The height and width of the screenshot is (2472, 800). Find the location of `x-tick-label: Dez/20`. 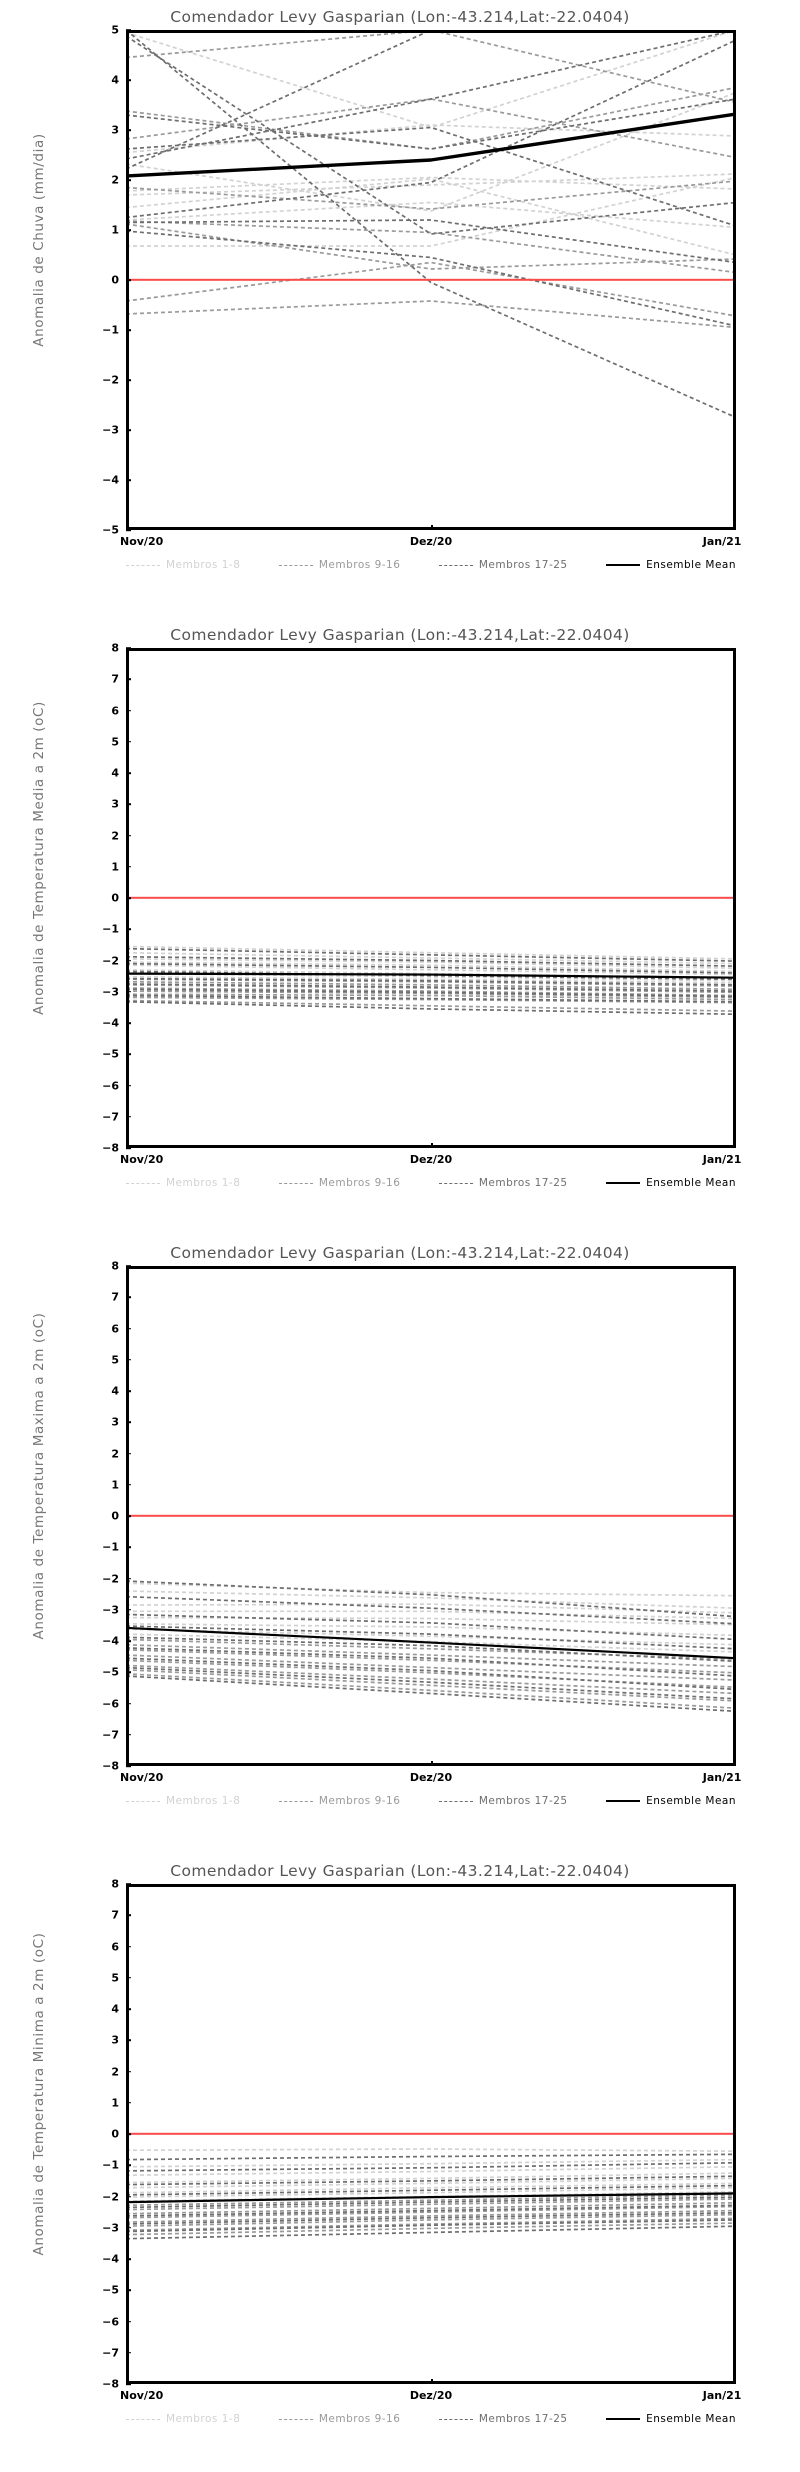

x-tick-label: Dez/20 is located at coordinates (431, 1159).